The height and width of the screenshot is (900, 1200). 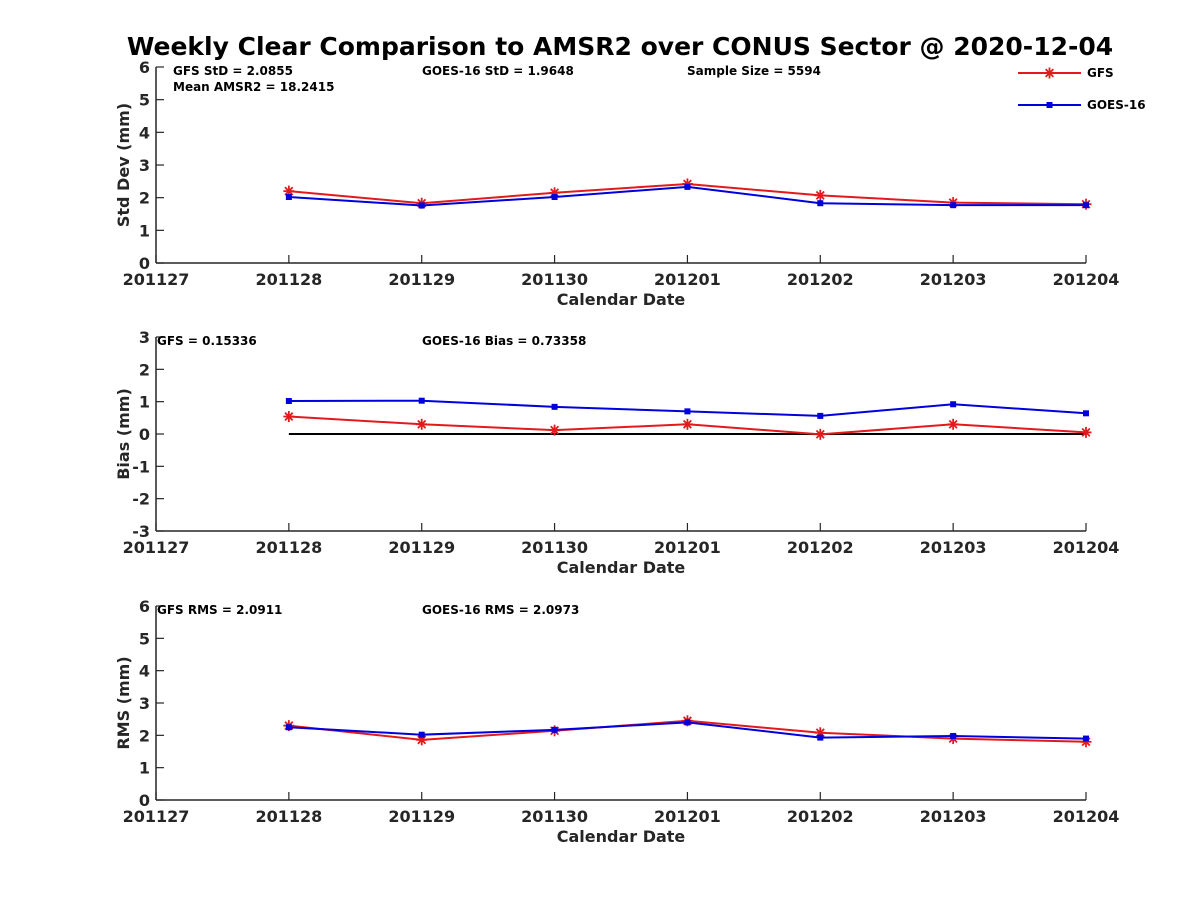 What do you see at coordinates (754, 71) in the screenshot?
I see `stat-annotation: Sample Size = 5594` at bounding box center [754, 71].